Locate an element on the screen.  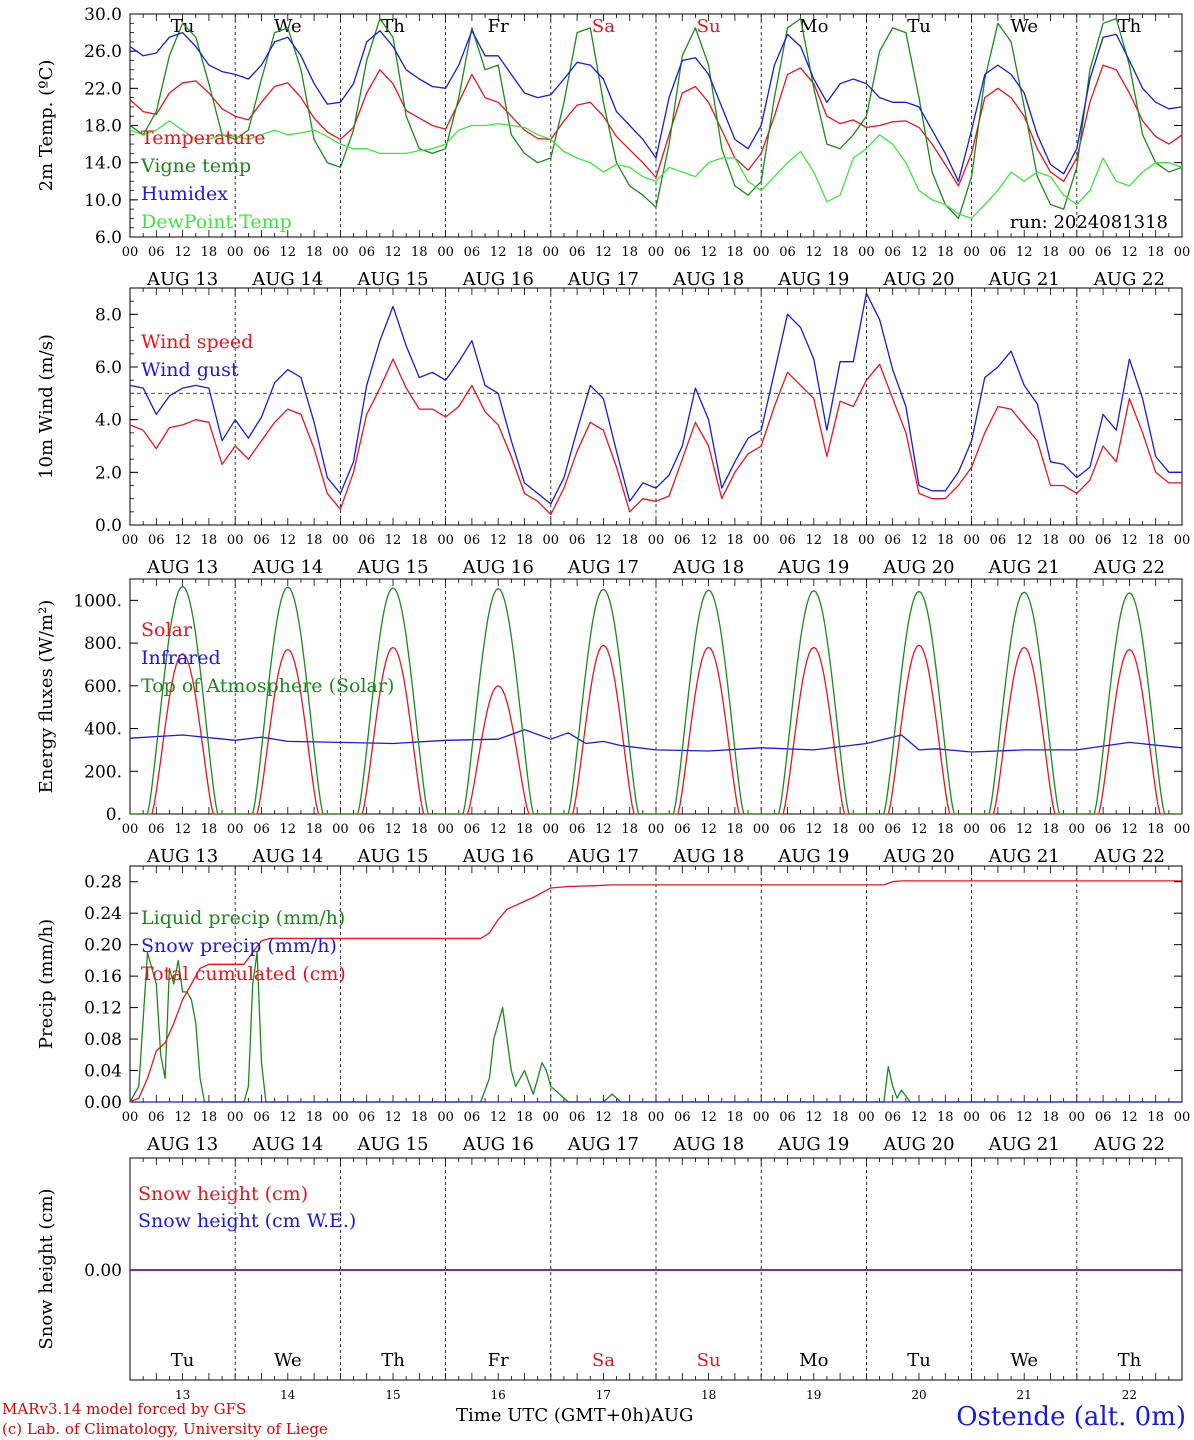
model-credit: MARv3.14 model forced by GFS is located at coordinates (124, 1409).